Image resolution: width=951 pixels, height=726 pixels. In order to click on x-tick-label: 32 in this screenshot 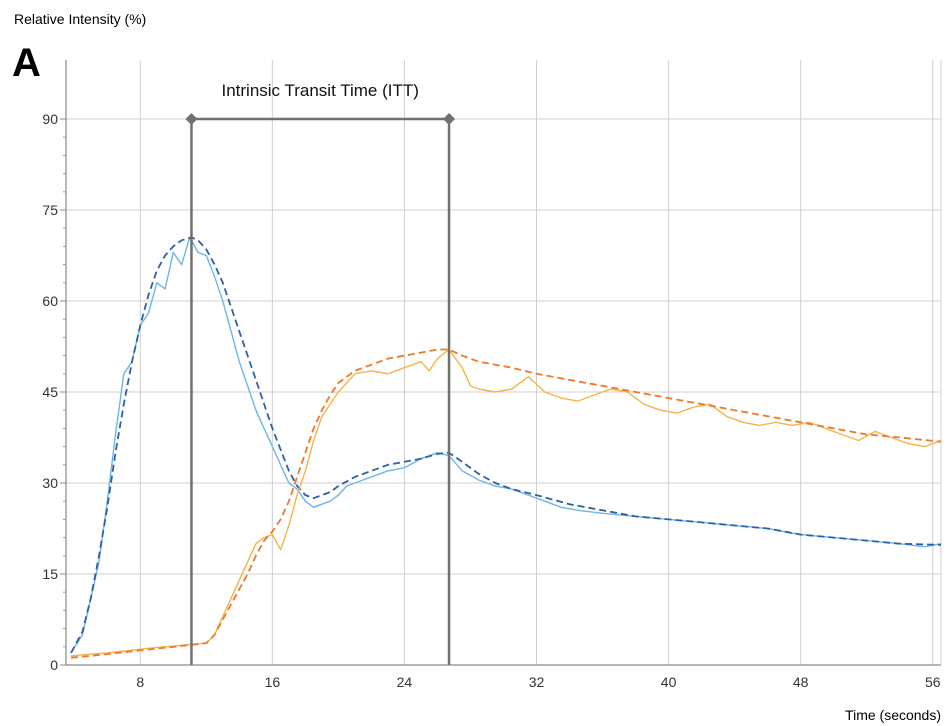, I will do `click(537, 682)`.